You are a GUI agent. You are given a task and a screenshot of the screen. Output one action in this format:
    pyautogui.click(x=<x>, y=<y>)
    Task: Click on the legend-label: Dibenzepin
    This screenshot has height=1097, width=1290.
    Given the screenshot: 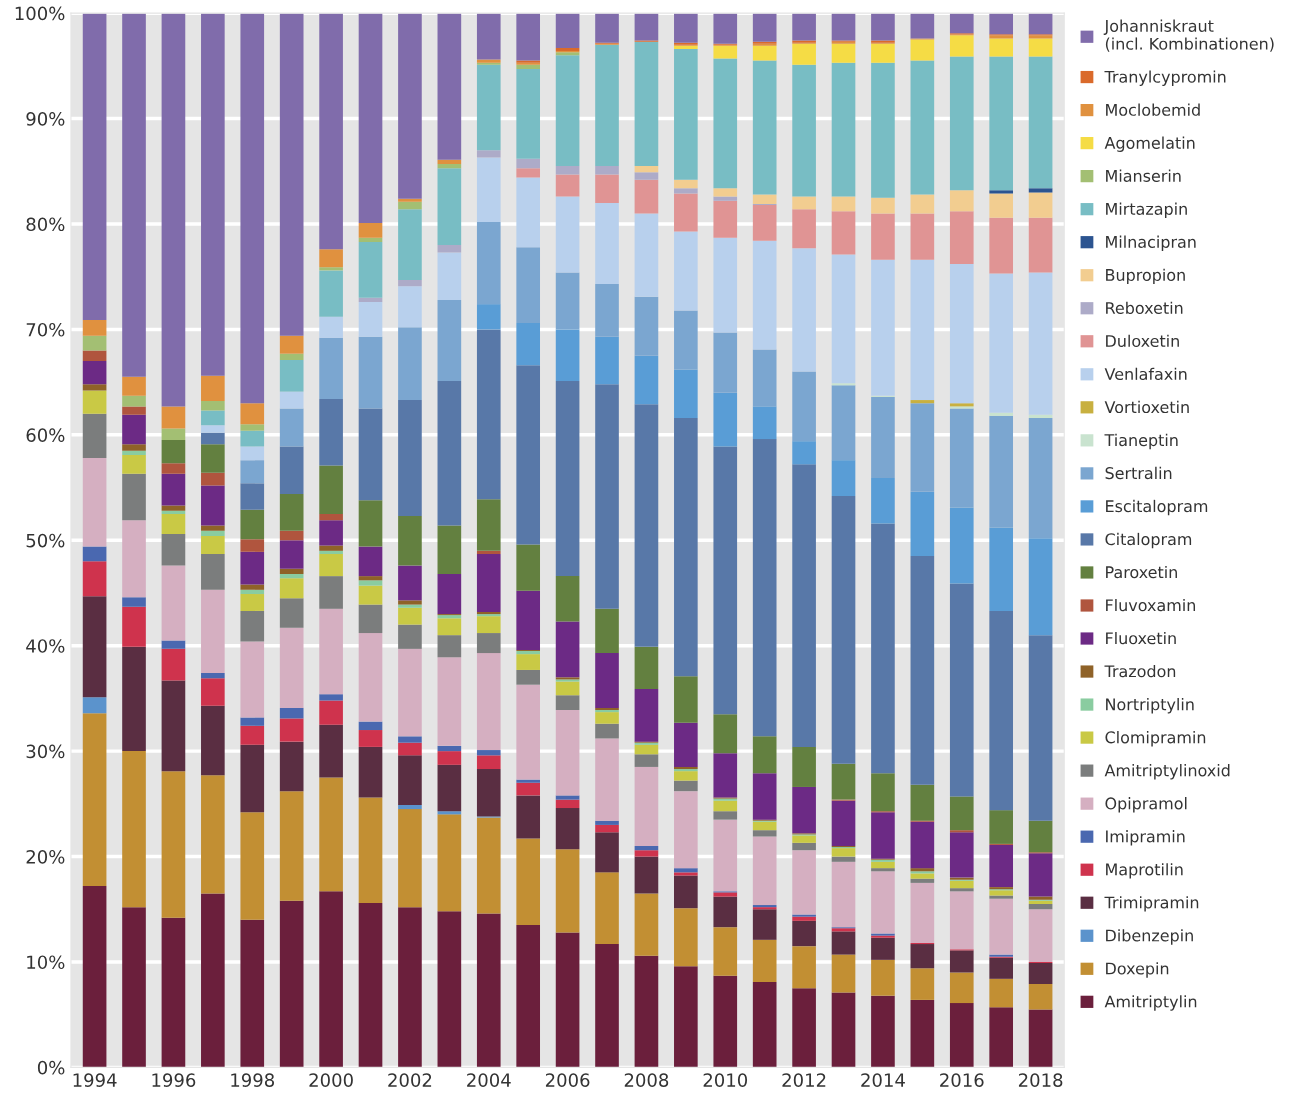 What is the action you would take?
    pyautogui.click(x=1149, y=937)
    